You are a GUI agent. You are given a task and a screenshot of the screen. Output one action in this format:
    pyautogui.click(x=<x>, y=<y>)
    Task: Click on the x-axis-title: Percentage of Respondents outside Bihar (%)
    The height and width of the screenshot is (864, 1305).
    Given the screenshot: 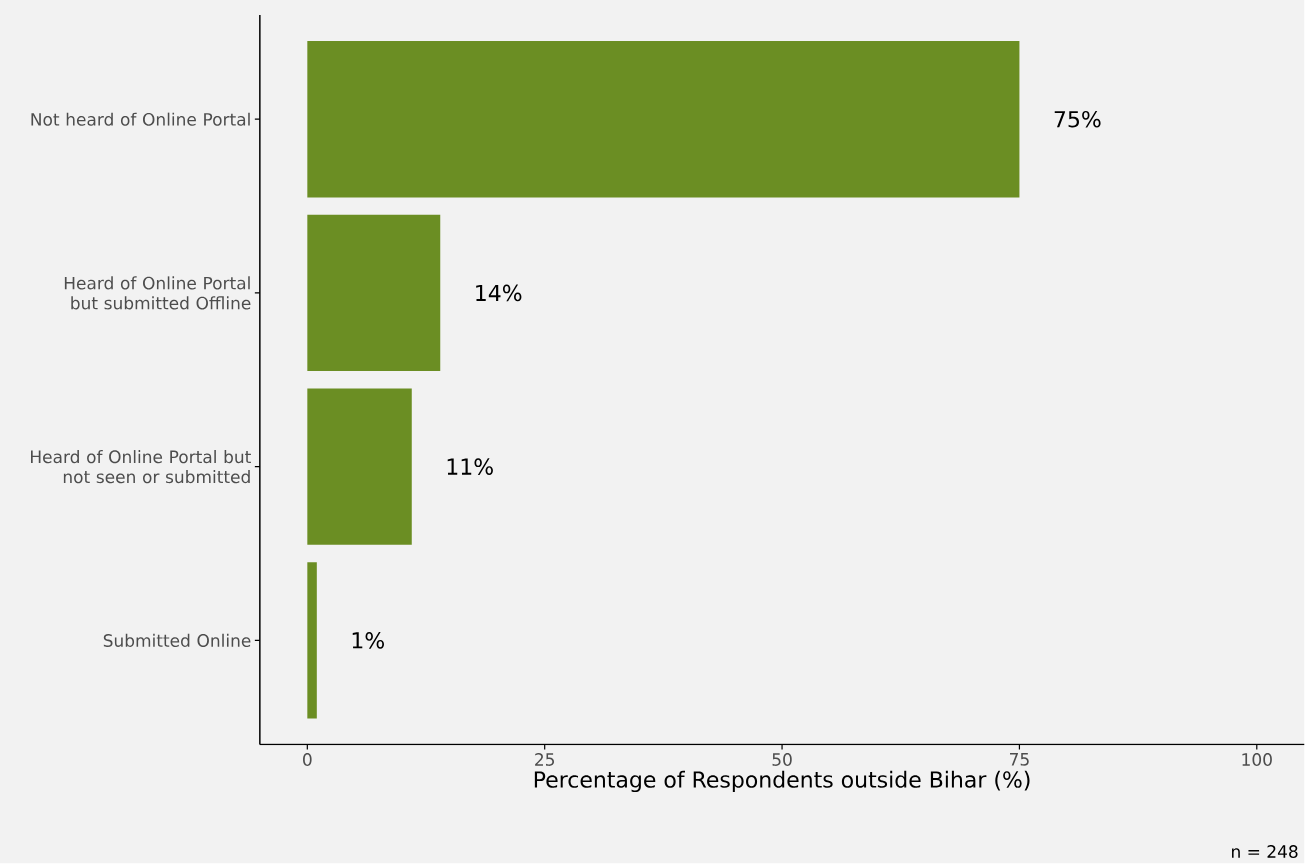 What is the action you would take?
    pyautogui.click(x=782, y=782)
    